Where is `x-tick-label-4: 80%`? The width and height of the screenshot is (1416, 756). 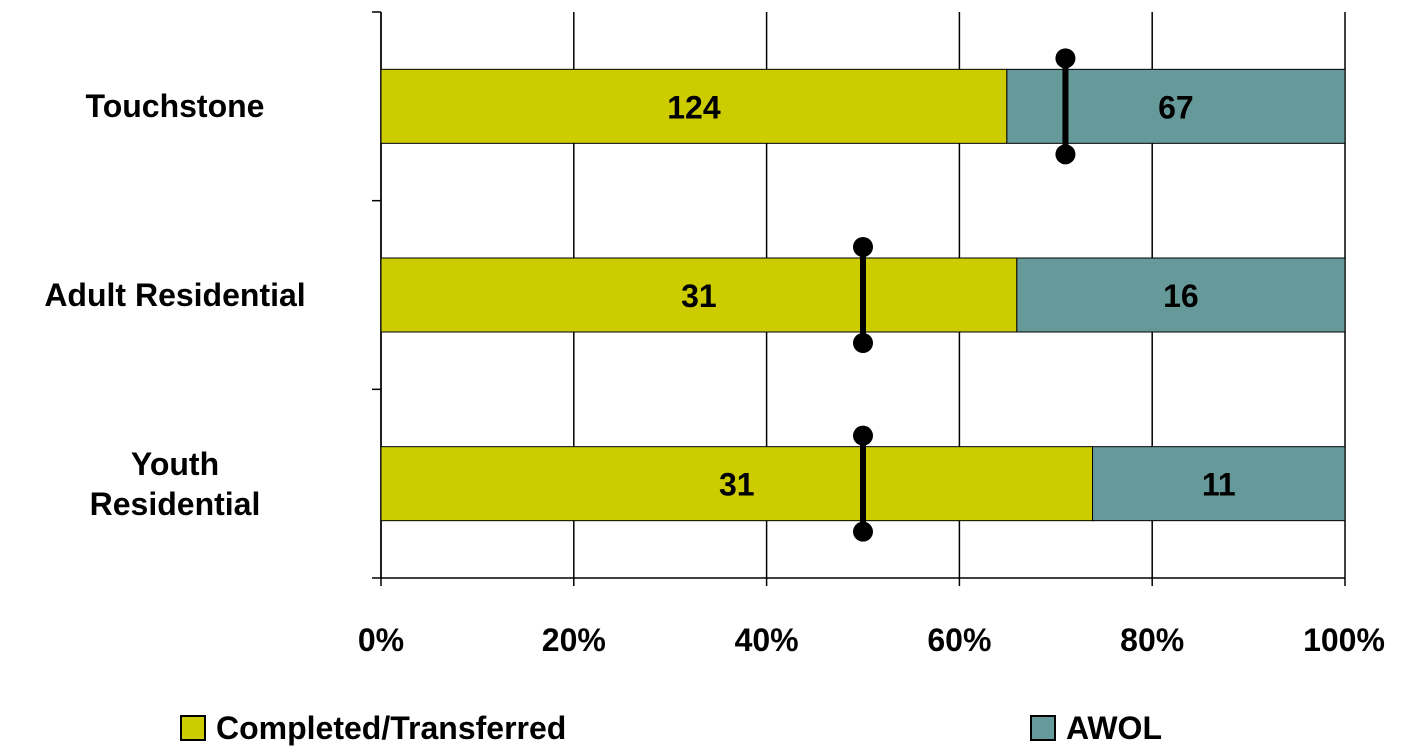
x-tick-label-4: 80% is located at coordinates (1152, 640).